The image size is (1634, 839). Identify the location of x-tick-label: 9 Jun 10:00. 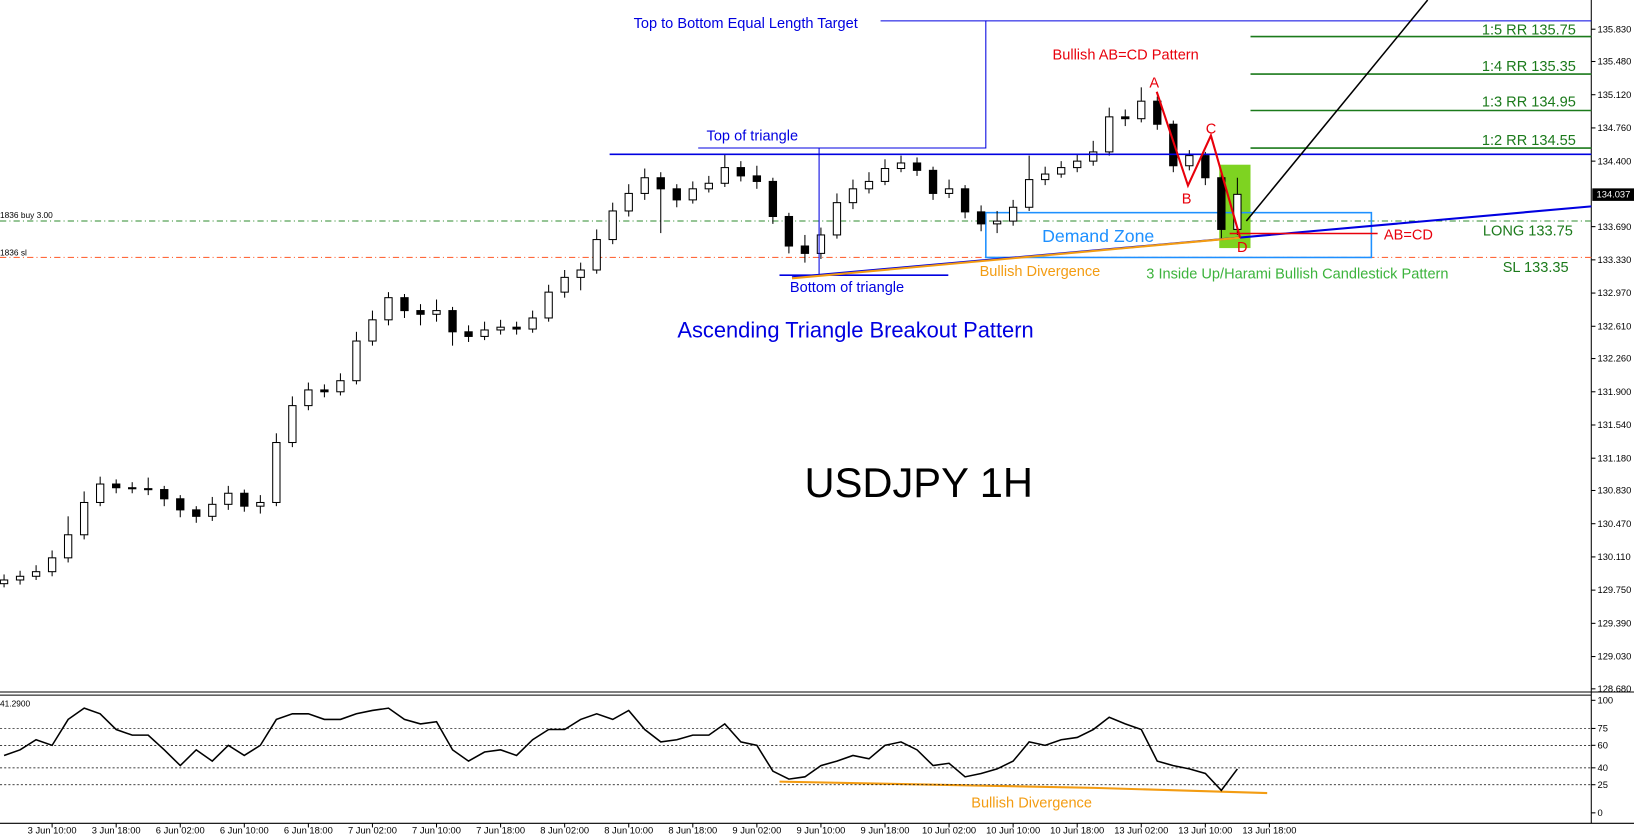
(820, 831).